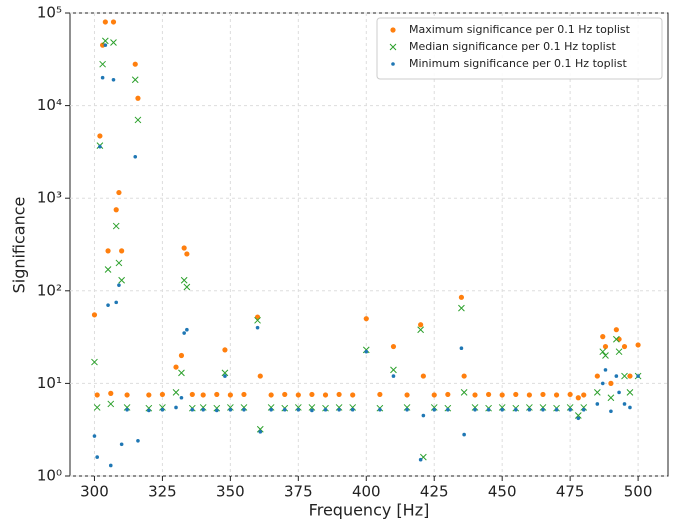 The image size is (685, 523). What do you see at coordinates (298, 492) in the screenshot?
I see `x-tick-label: 375` at bounding box center [298, 492].